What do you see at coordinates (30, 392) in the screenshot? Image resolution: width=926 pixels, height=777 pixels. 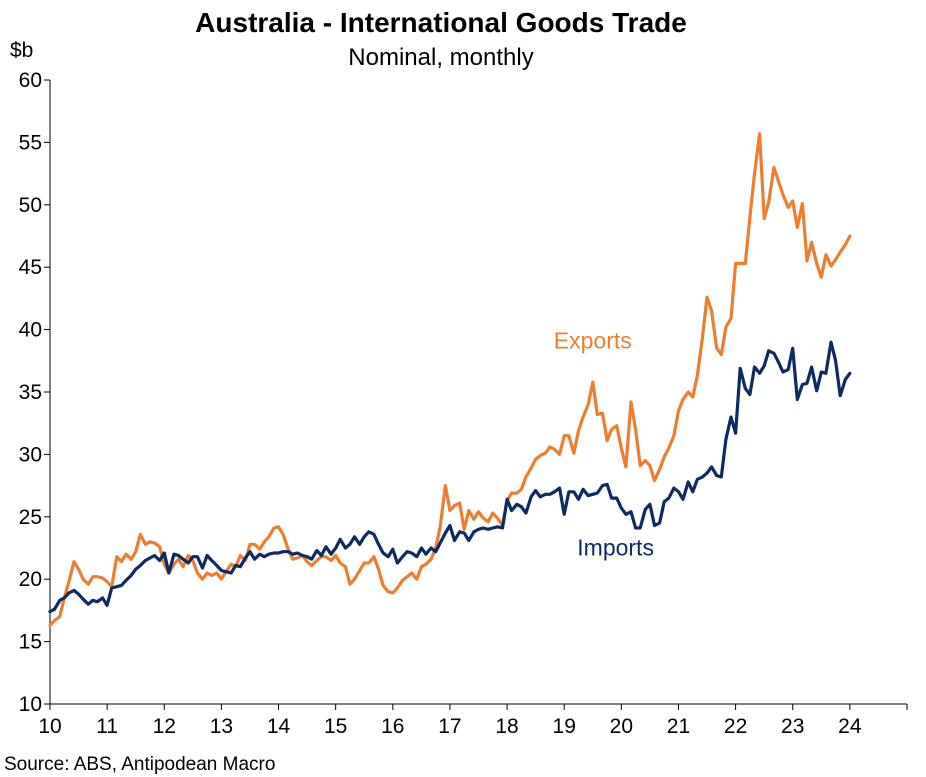 I see `y-tick-label: 35` at bounding box center [30, 392].